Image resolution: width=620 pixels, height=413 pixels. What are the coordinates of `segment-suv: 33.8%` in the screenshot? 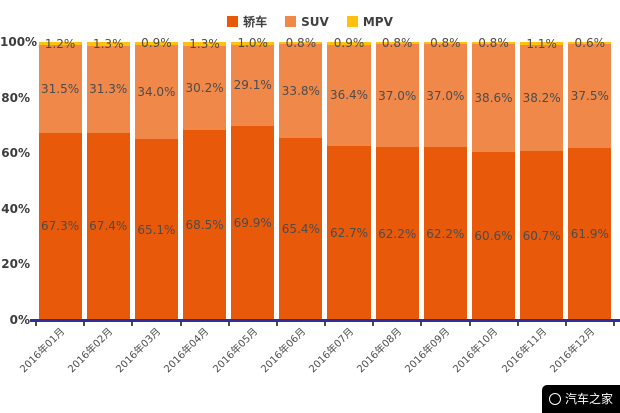 It's located at (301, 91).